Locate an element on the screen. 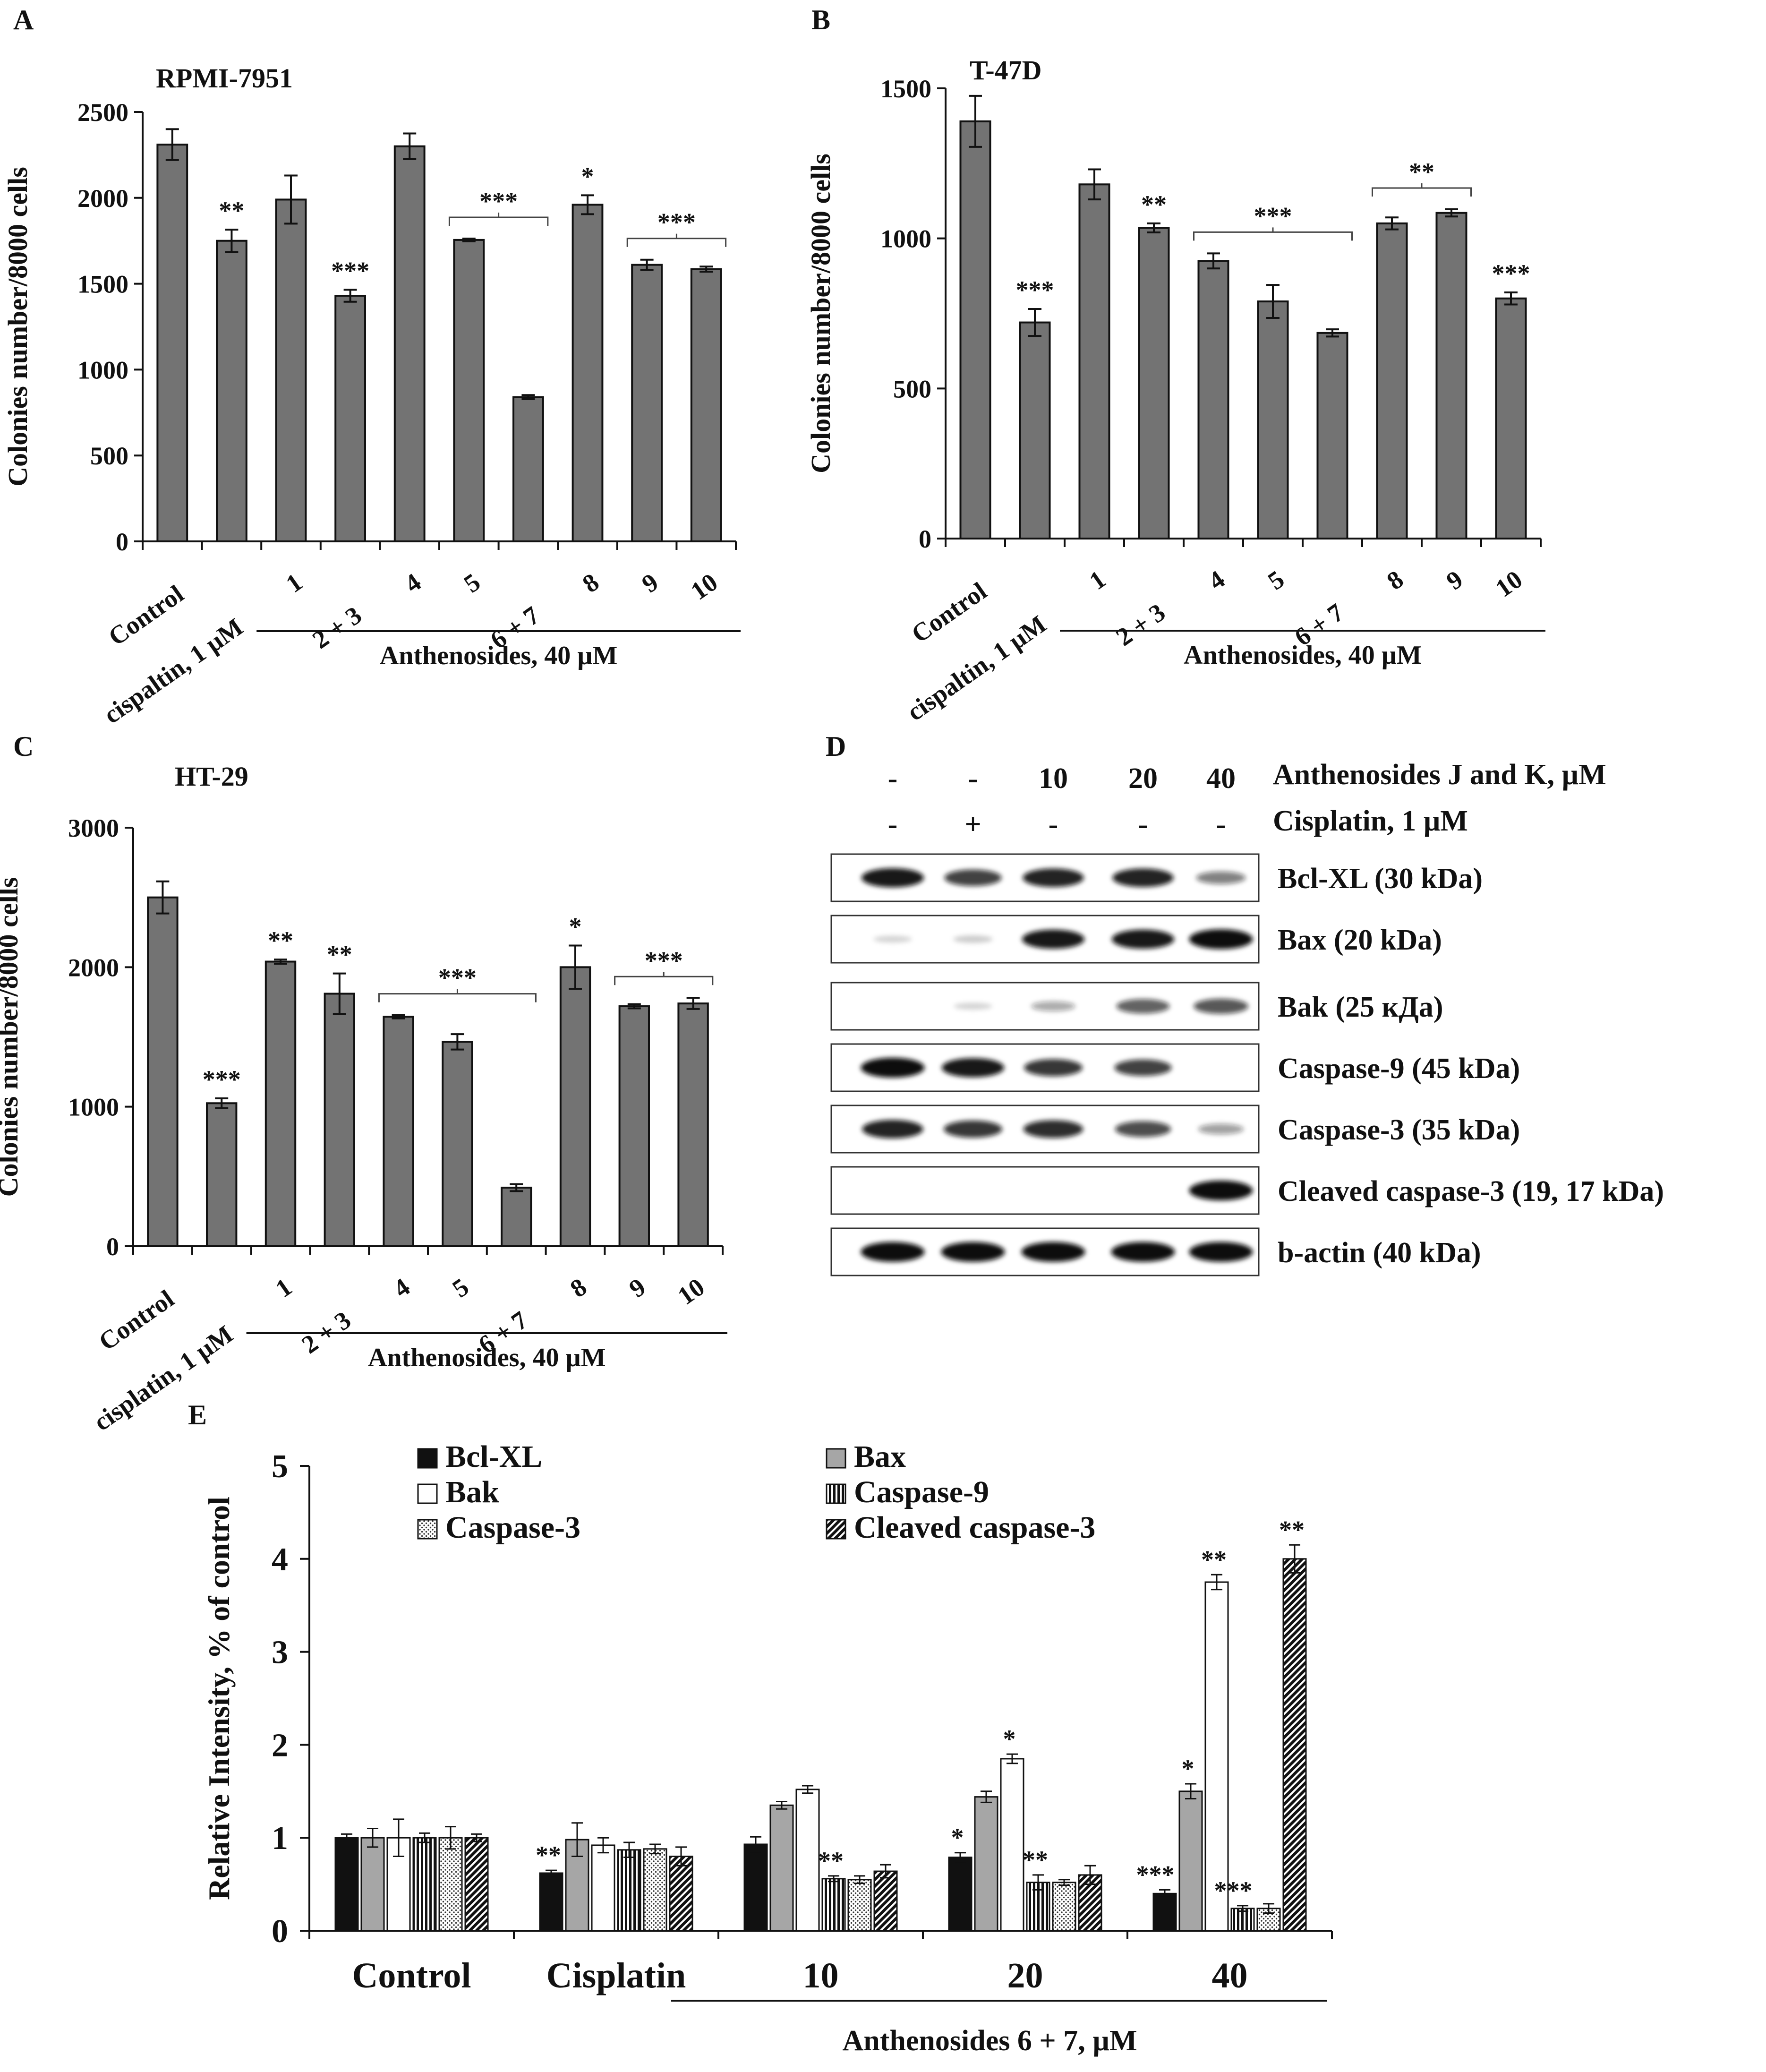 This screenshot has height=2072, width=1766. blot-band-label: Bax (20 kDa) is located at coordinates (1360, 940).